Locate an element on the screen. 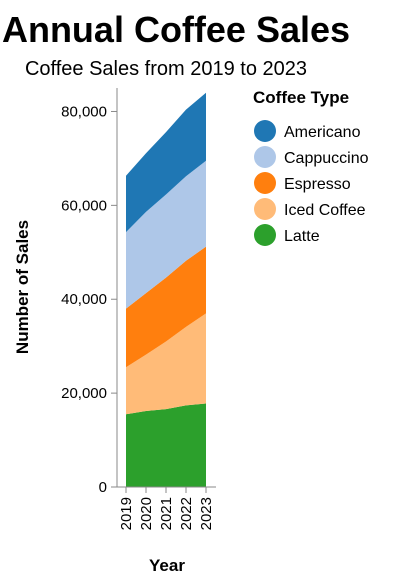 Image resolution: width=400 pixels, height=586 pixels. y-tick-label: 60,000 is located at coordinates (84, 205).